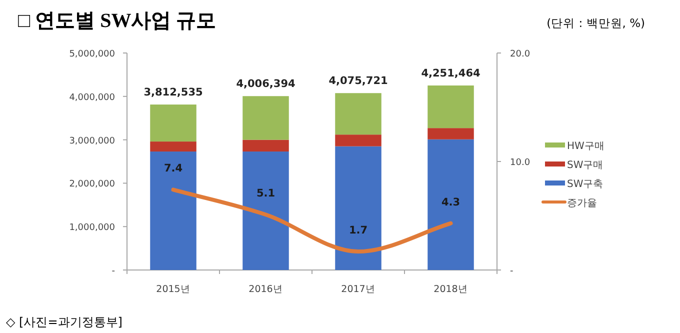 The height and width of the screenshot is (333, 680). I want to click on y-tick-label: 4,000,000, so click(92, 97).